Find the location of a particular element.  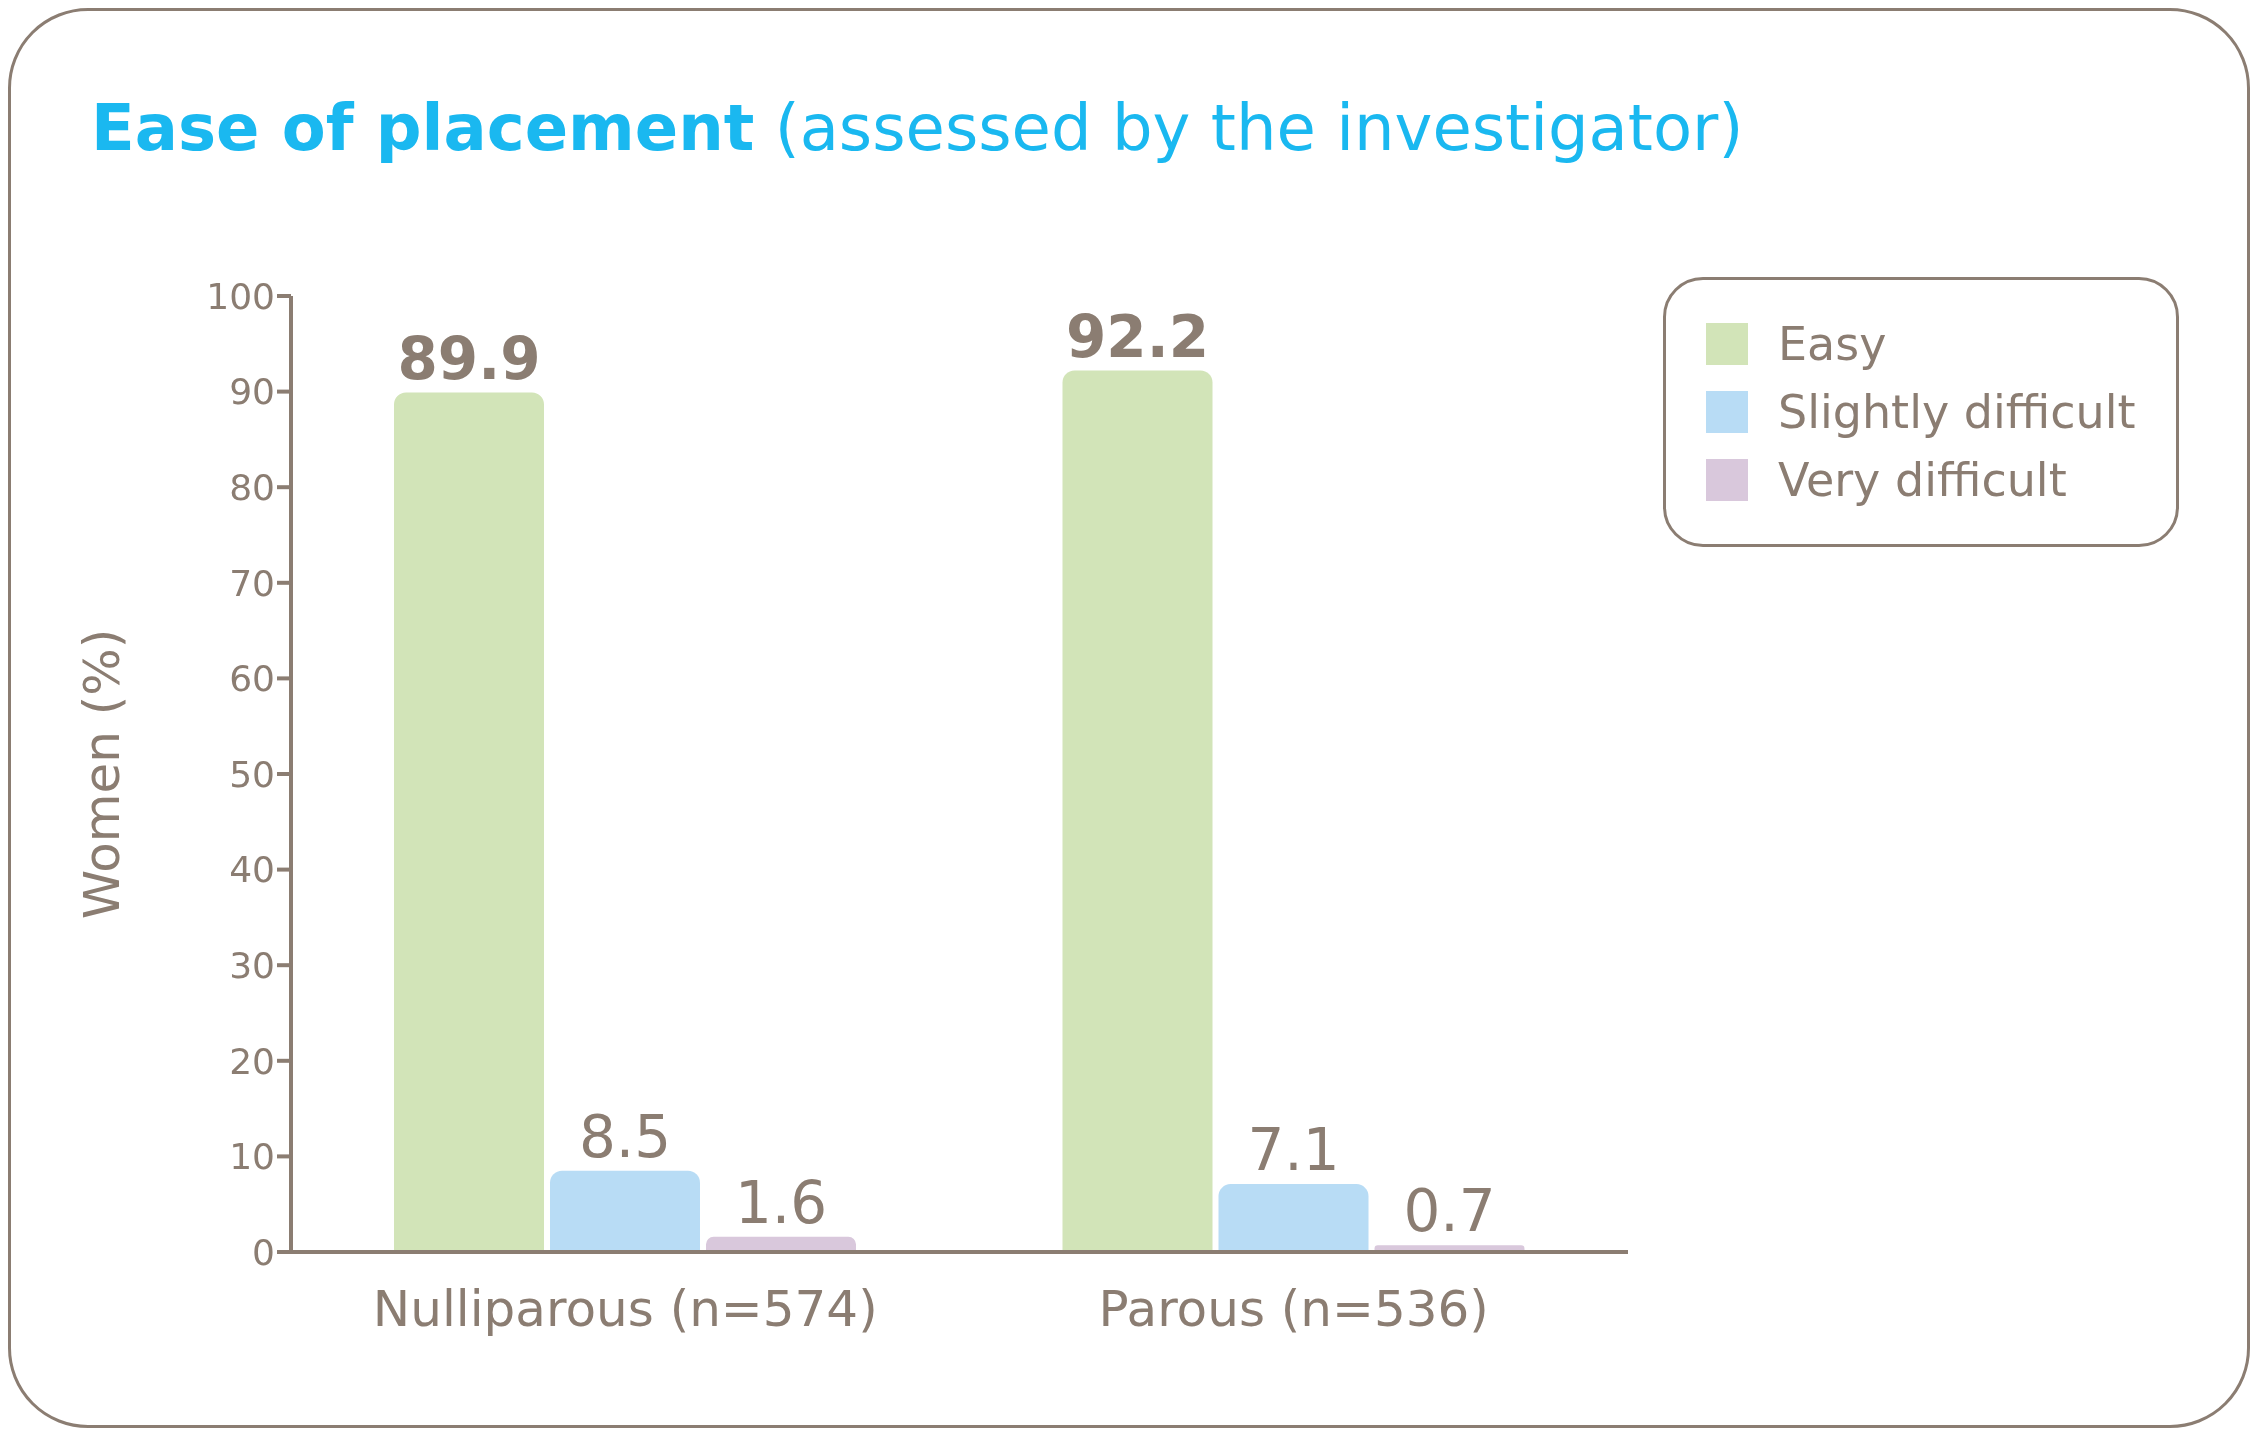

y-tick-label: 50 is located at coordinates (252, 774).